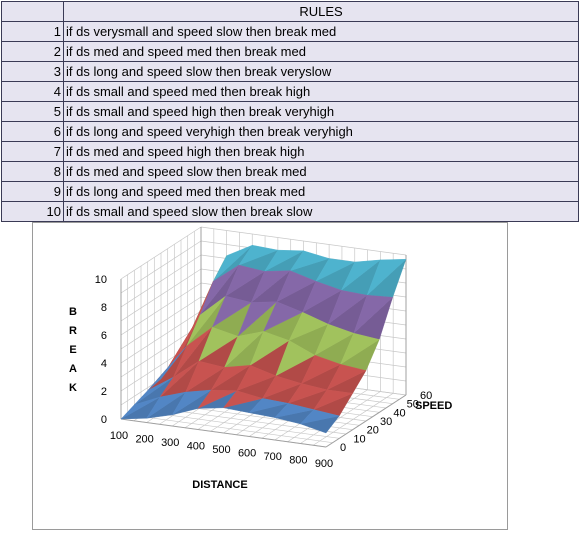 Image resolution: width=582 pixels, height=534 pixels. What do you see at coordinates (366, 421) in the screenshot?
I see `chart-frame-edge` at bounding box center [366, 421].